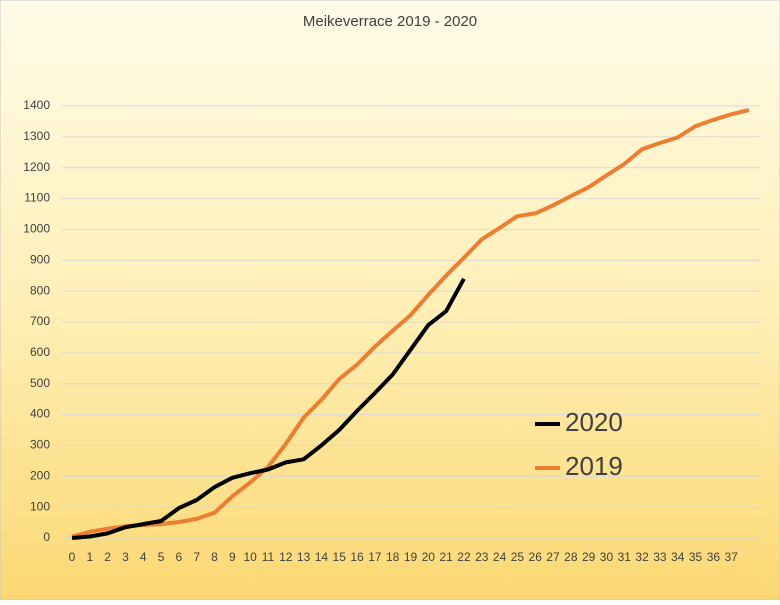  I want to click on y-tick-label: 200, so click(40, 475).